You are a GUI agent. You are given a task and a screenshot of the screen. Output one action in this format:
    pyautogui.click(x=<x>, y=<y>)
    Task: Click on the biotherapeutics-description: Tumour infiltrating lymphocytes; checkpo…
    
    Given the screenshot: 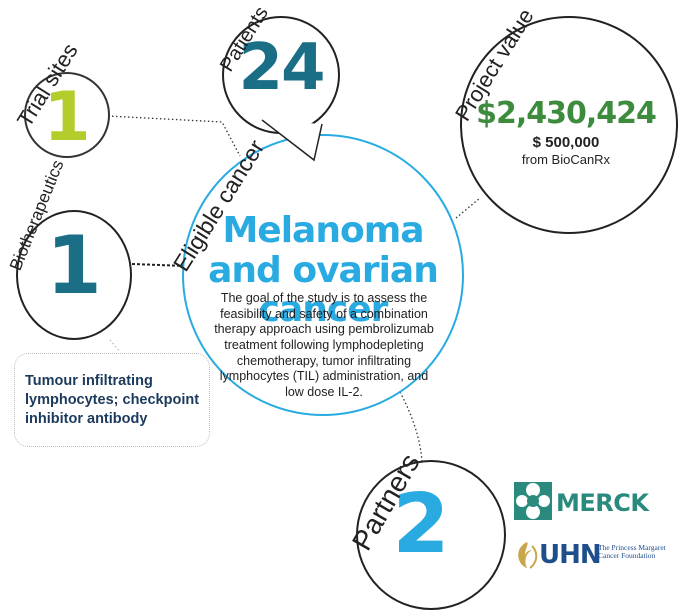 What is the action you would take?
    pyautogui.click(x=112, y=400)
    